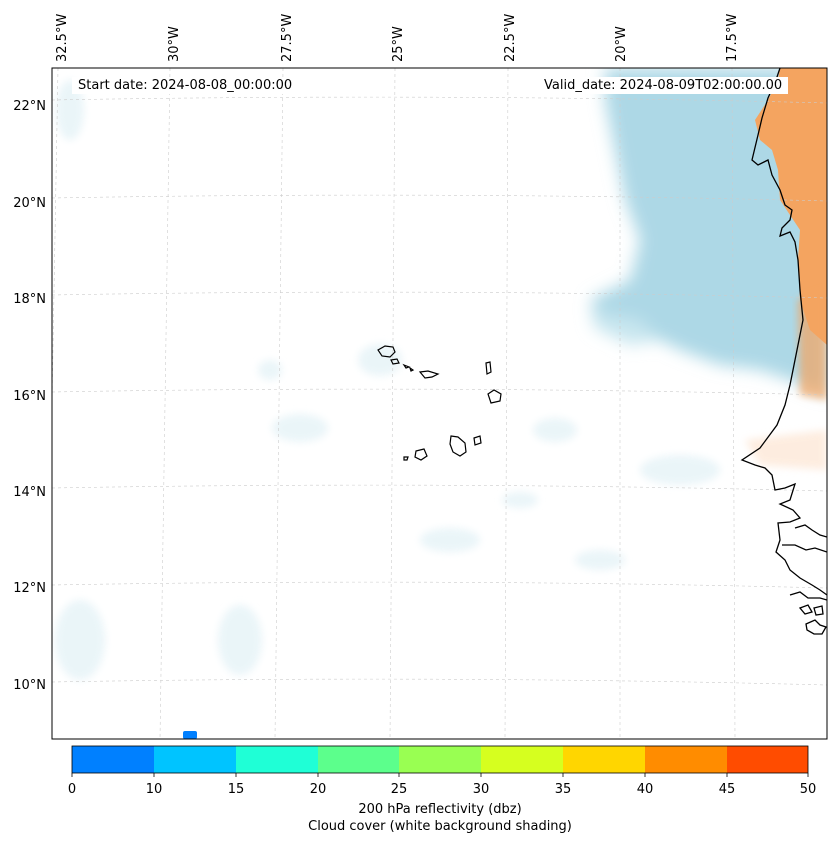 The height and width of the screenshot is (843, 837). Describe the element at coordinates (563, 789) in the screenshot. I see `colorbar-tick-label: 35` at that location.